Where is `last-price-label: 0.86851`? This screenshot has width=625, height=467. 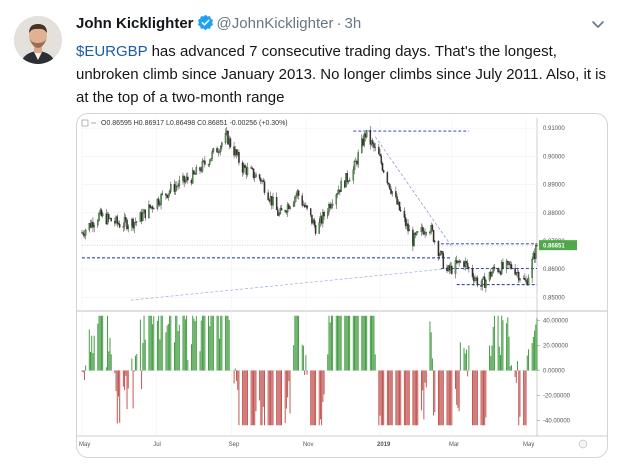 last-price-label: 0.86851 is located at coordinates (554, 247).